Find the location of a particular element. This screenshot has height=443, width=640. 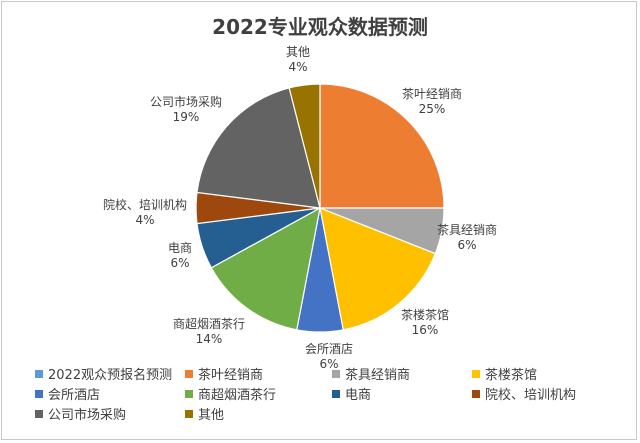

slice-category-label: 其他 is located at coordinates (298, 52).